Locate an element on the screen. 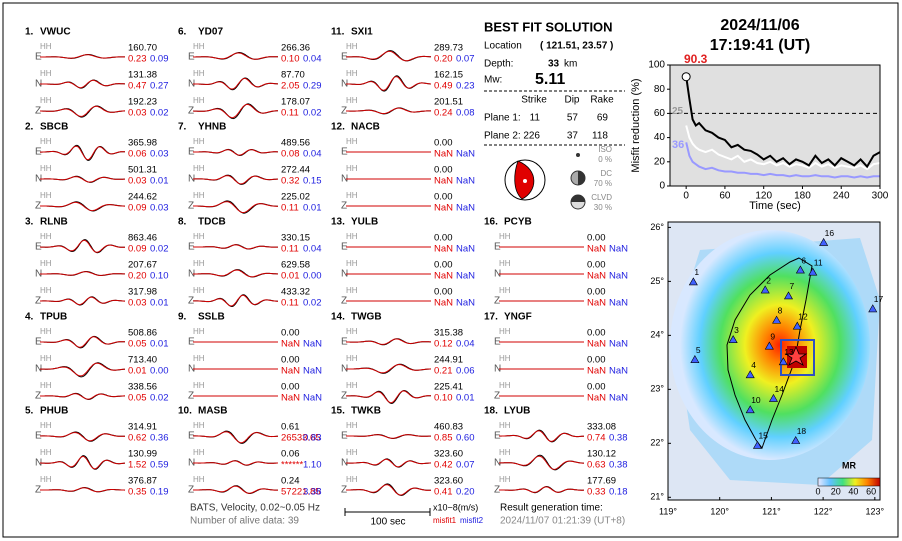  amplitude: 192.23 is located at coordinates (142, 102).